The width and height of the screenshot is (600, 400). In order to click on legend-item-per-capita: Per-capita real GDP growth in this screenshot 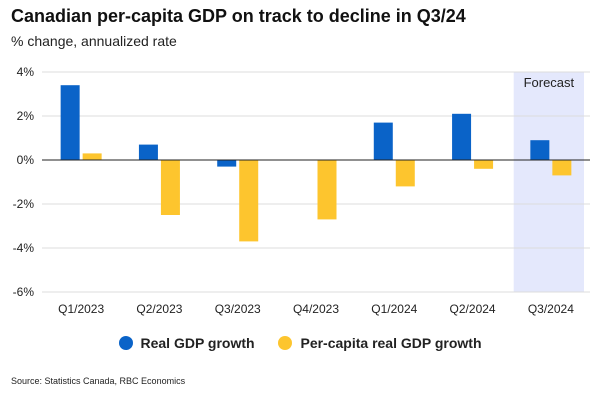, I will do `click(380, 343)`.